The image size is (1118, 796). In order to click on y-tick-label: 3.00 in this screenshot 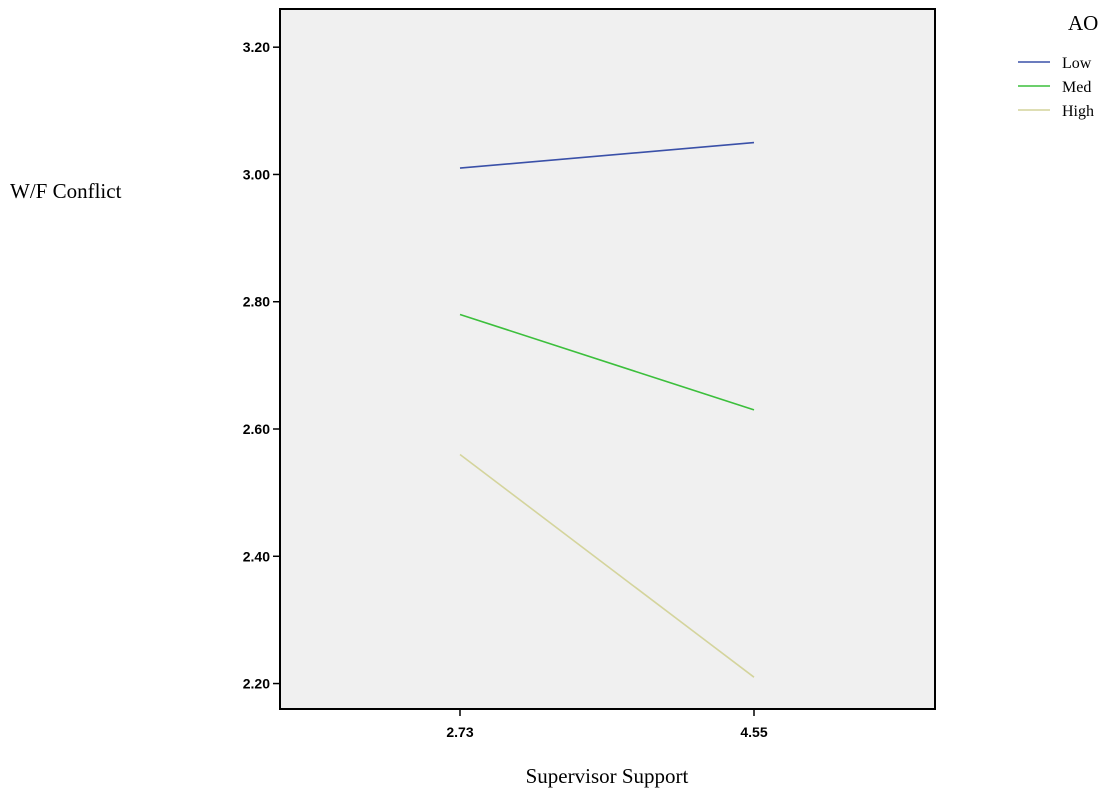, I will do `click(256, 174)`.